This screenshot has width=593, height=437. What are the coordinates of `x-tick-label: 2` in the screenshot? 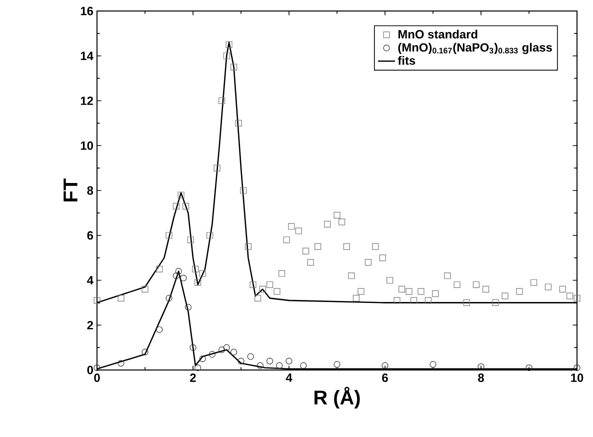 It's located at (193, 378).